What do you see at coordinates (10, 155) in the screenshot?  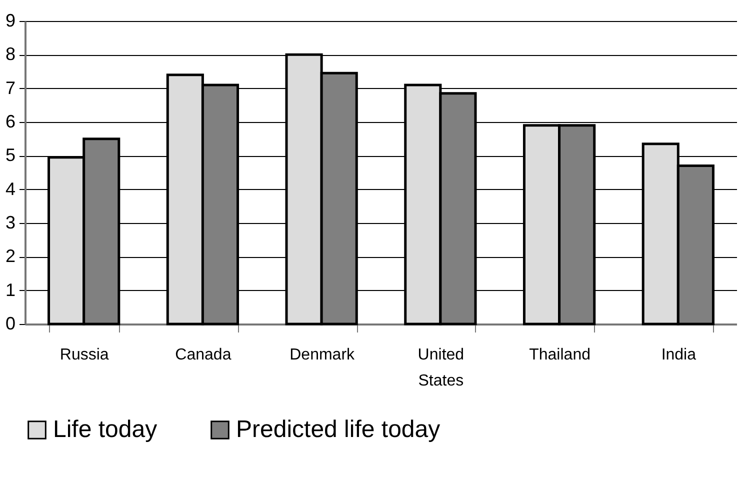 I see `y-tick-label: 5` at bounding box center [10, 155].